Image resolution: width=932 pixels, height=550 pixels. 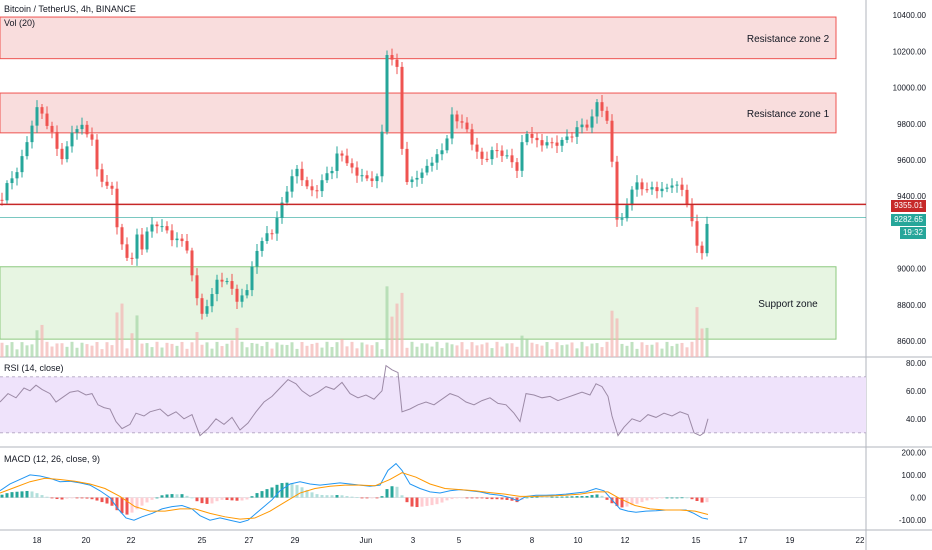 I want to click on rsi-tick-label: 40.00, so click(x=916, y=419).